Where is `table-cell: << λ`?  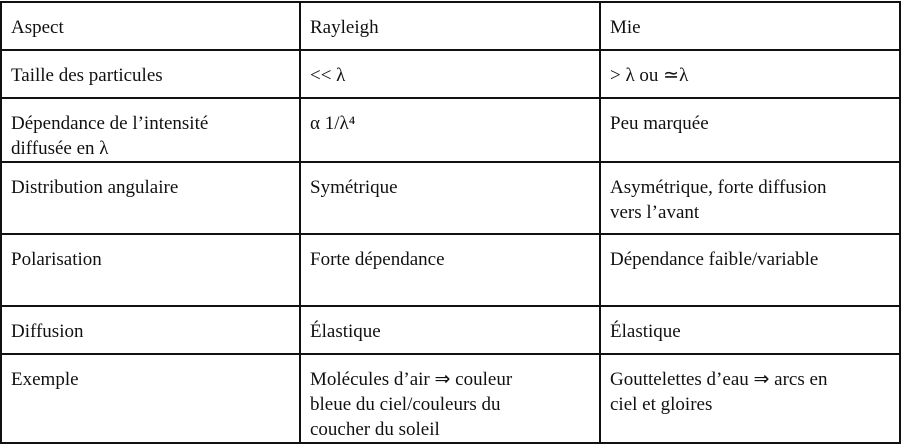
table-cell: << λ is located at coordinates (450, 74).